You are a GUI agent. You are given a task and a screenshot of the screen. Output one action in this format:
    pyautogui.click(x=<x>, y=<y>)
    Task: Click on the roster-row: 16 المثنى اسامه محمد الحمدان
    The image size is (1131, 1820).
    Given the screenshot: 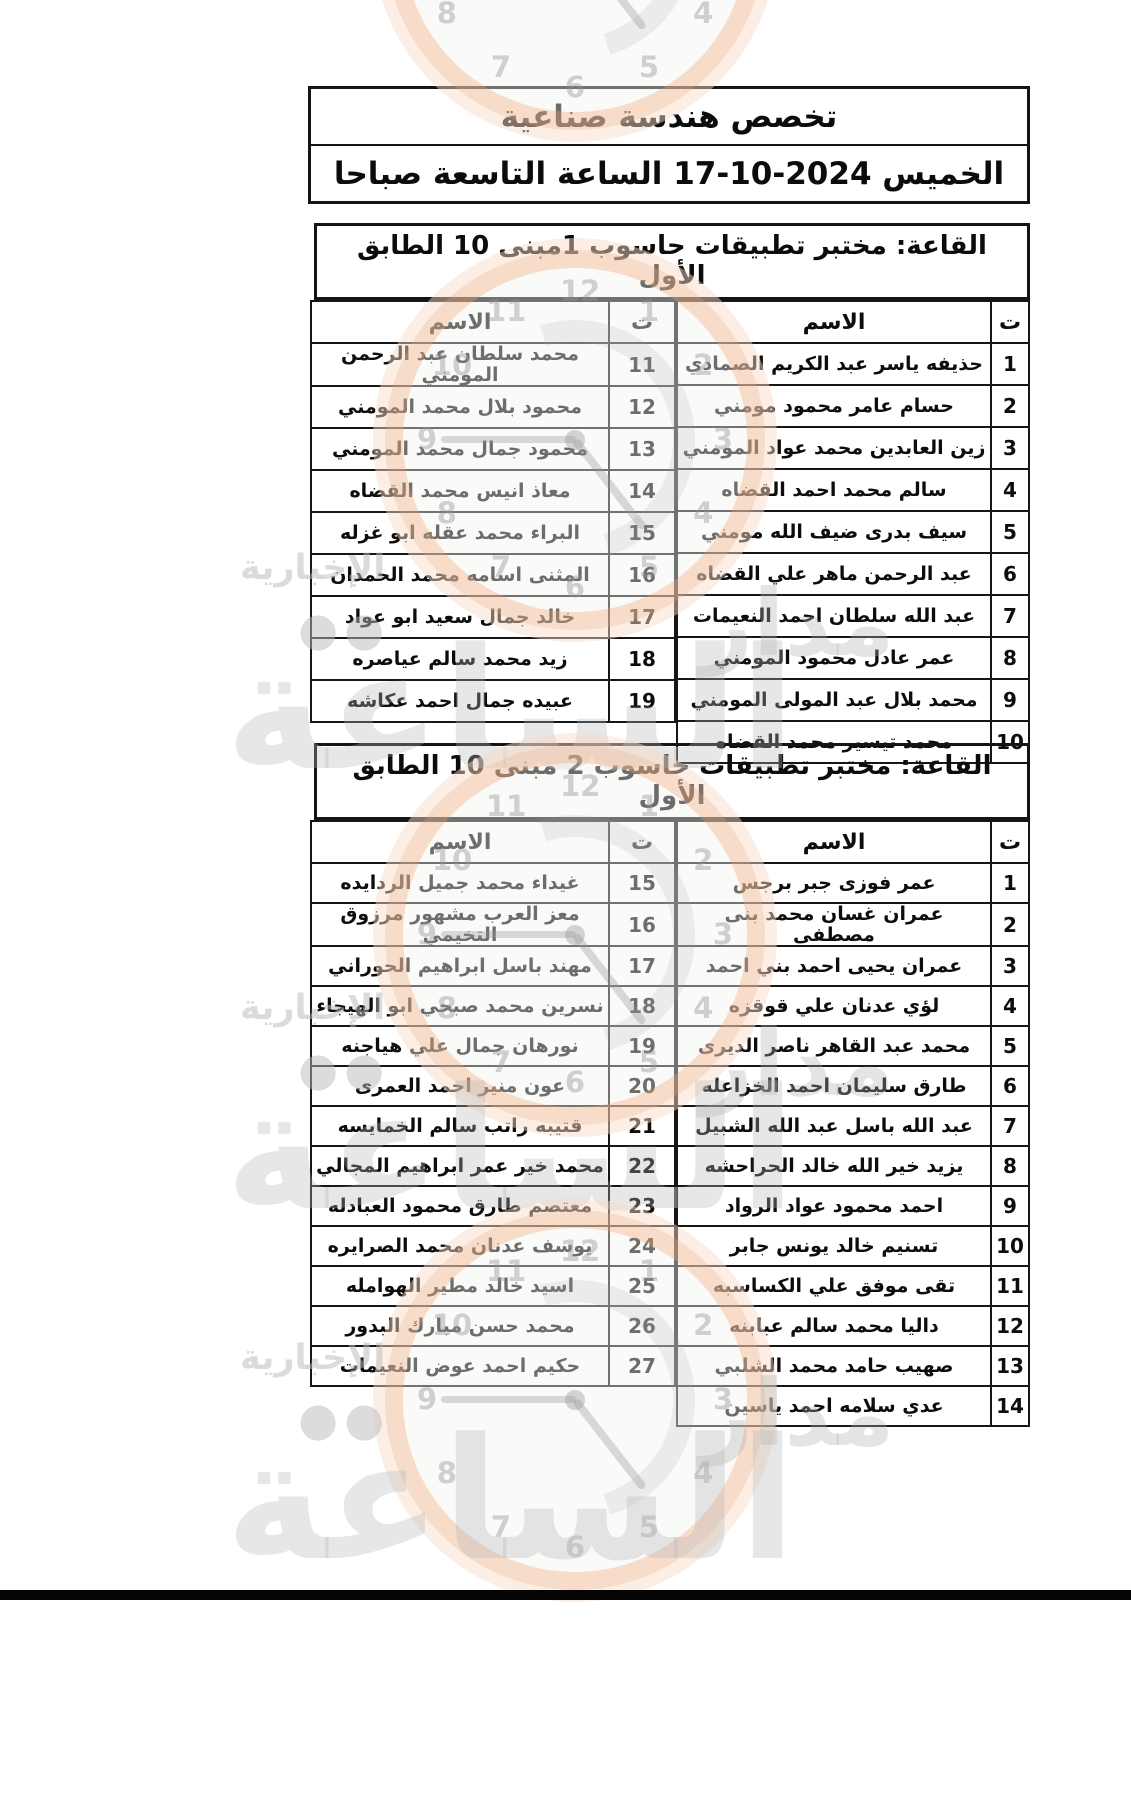 What is the action you would take?
    pyautogui.click(x=493, y=575)
    